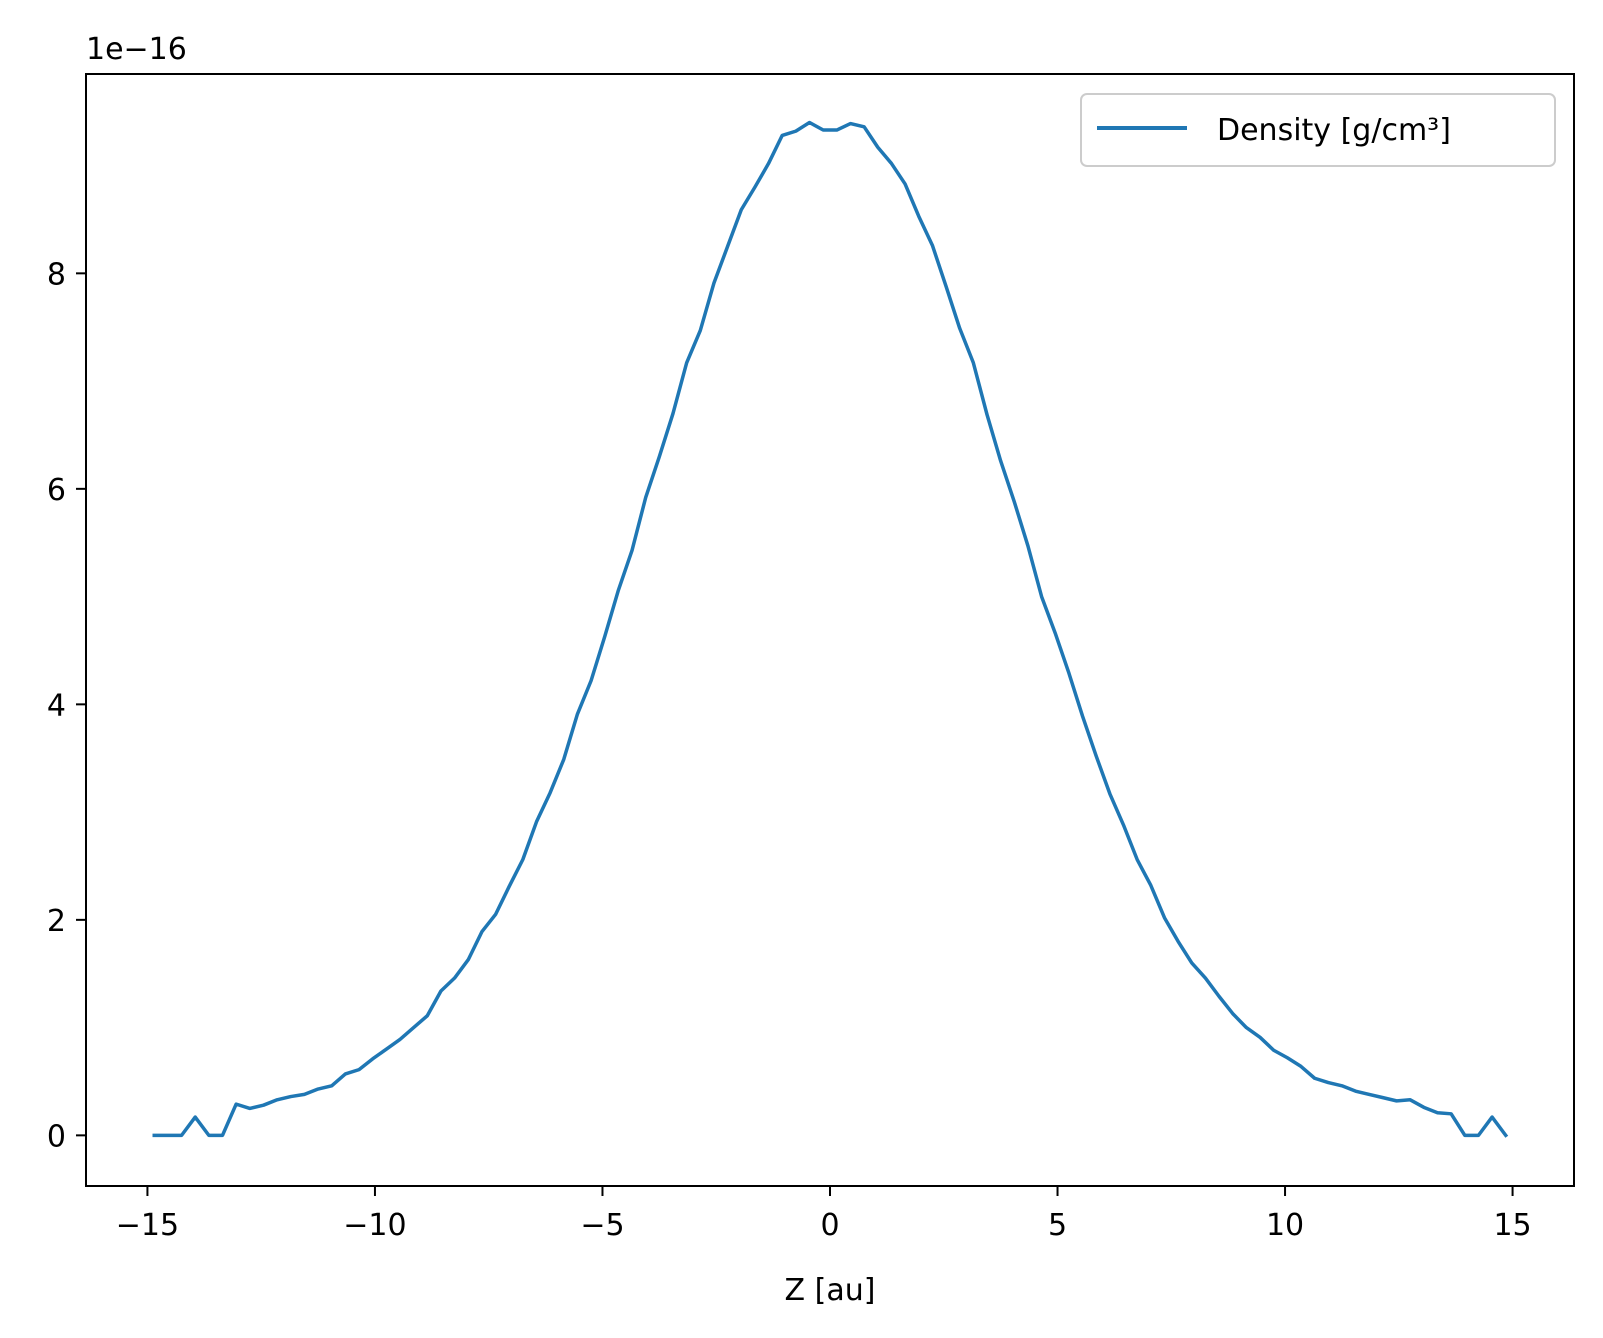 The height and width of the screenshot is (1338, 1603). I want to click on y-tick-label: 8, so click(56, 274).